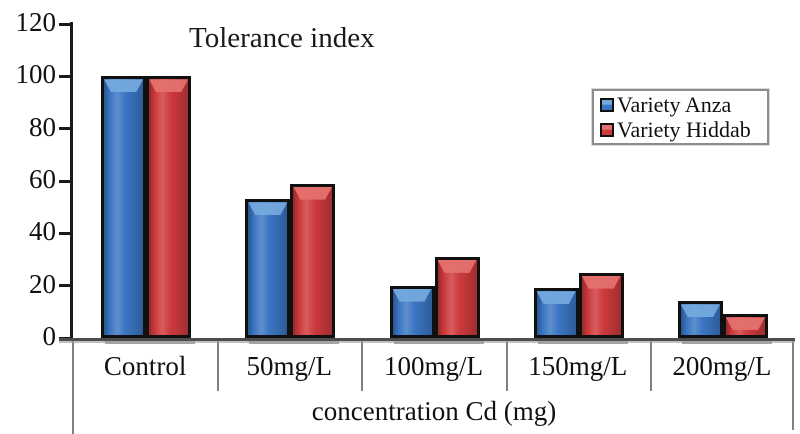  What do you see at coordinates (268, 268) in the screenshot?
I see `bar-variety-anza-50mg/l` at bounding box center [268, 268].